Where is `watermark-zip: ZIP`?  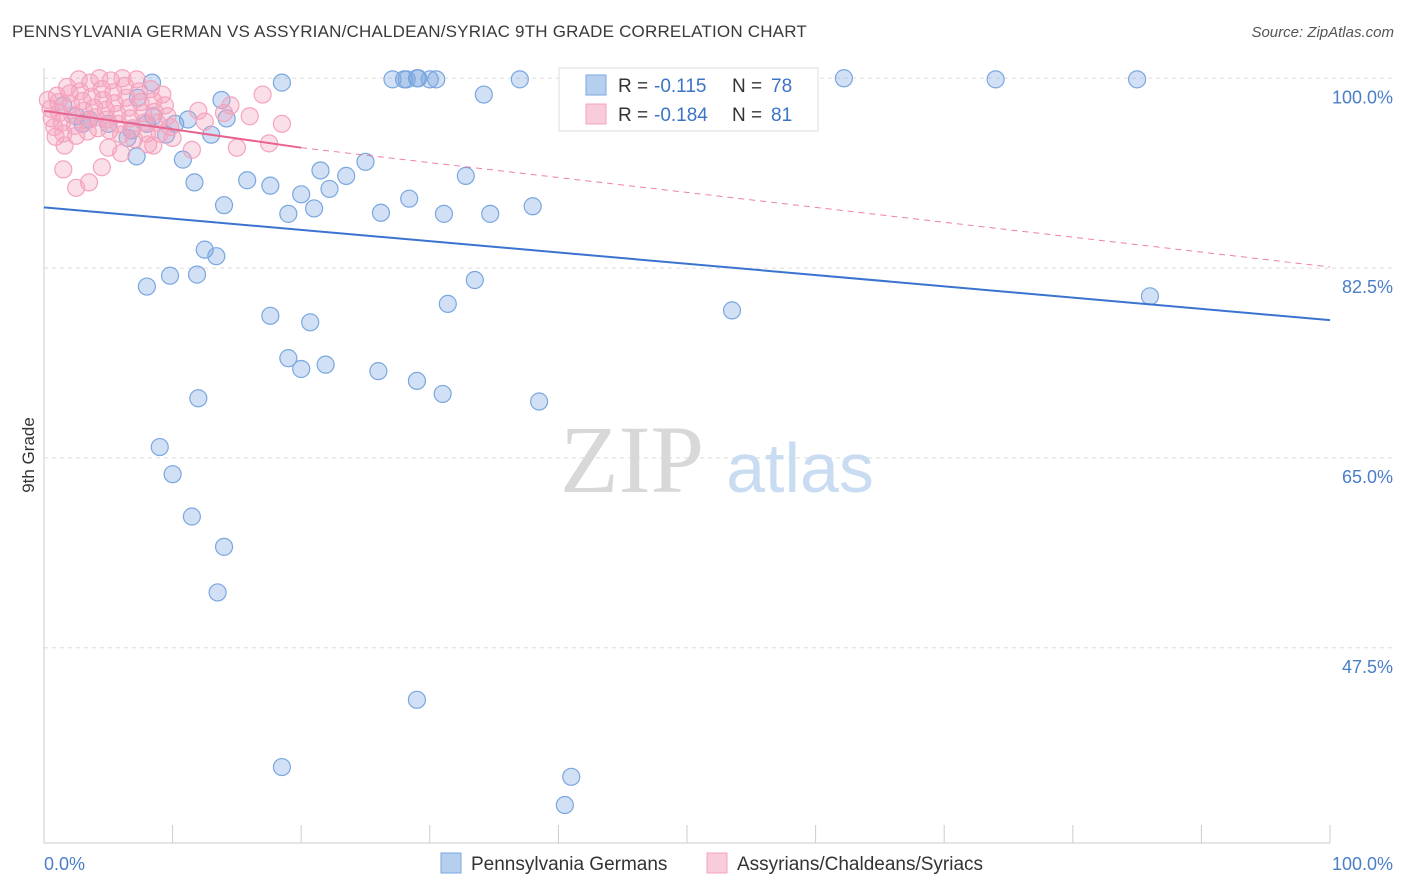 watermark-zip: ZIP is located at coordinates (632, 459).